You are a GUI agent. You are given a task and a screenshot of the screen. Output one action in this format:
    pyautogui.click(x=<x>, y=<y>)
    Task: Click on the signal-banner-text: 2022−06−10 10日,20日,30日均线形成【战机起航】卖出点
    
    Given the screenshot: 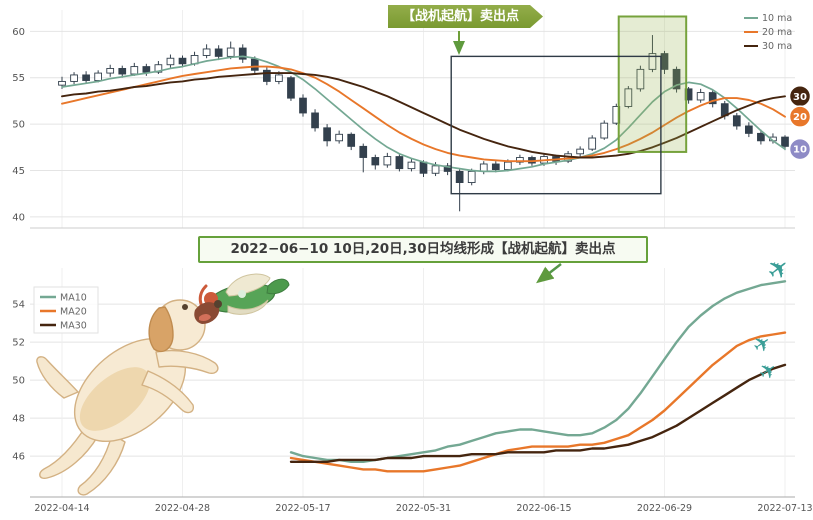 What is the action you would take?
    pyautogui.click(x=423, y=249)
    